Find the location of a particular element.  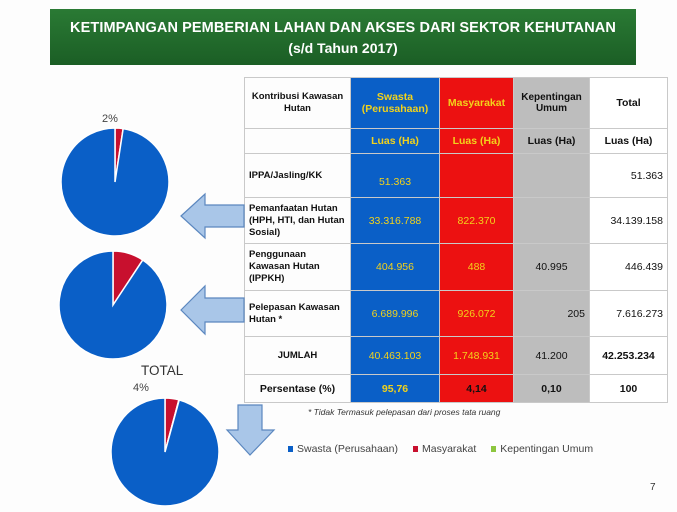

pie-1-slice-swasta is located at coordinates (115, 182).